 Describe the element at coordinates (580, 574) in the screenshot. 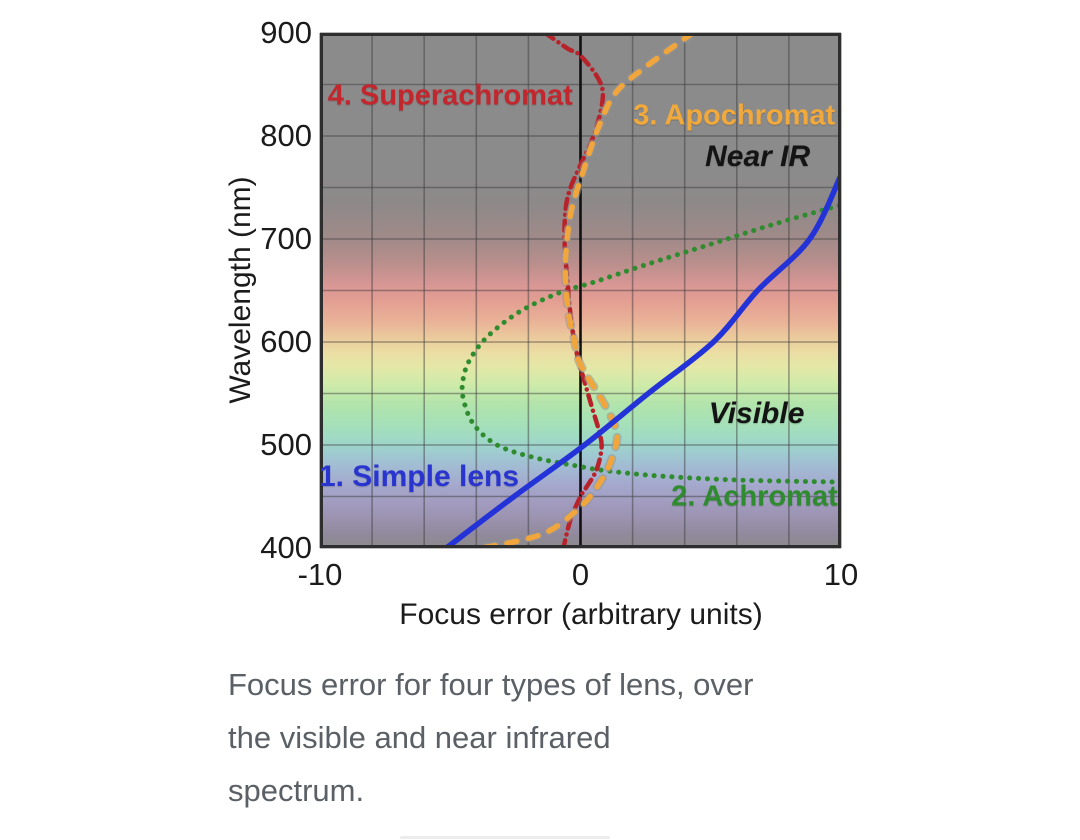

I see `x-tick-label: 0` at that location.